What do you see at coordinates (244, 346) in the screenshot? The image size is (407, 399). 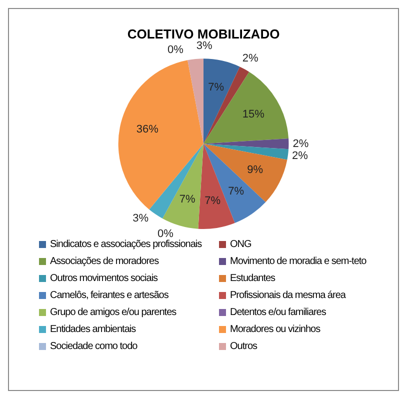 I see `legend-label: Outros` at bounding box center [244, 346].